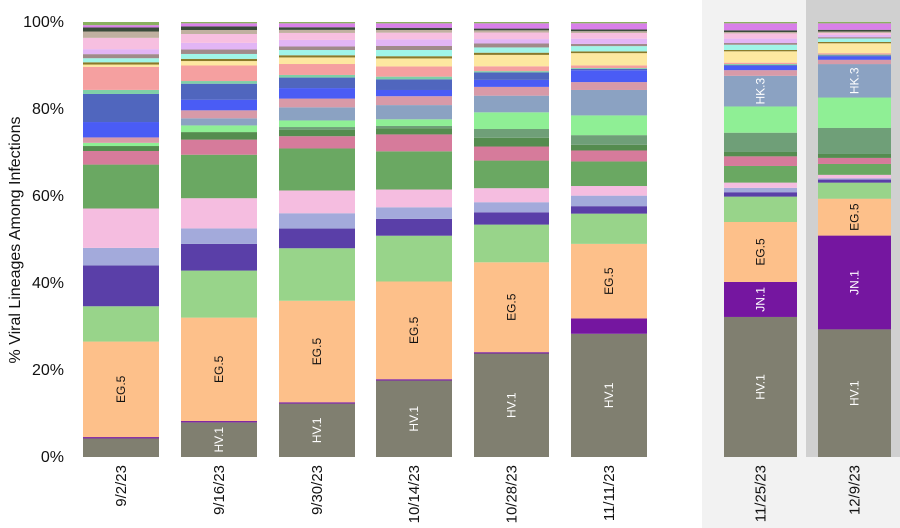 The image size is (900, 528). Describe the element at coordinates (414, 494) in the screenshot. I see `x-tick-label: 10/14/23` at that location.